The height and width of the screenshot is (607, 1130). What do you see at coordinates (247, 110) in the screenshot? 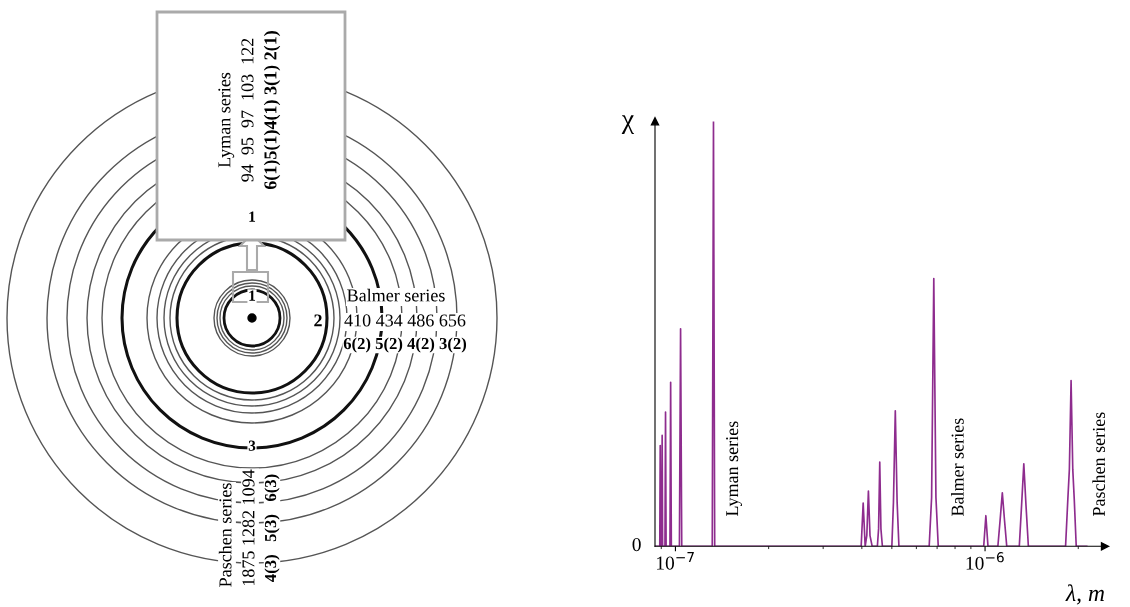
I see `text: 94 95 97 103 122` at bounding box center [247, 110].